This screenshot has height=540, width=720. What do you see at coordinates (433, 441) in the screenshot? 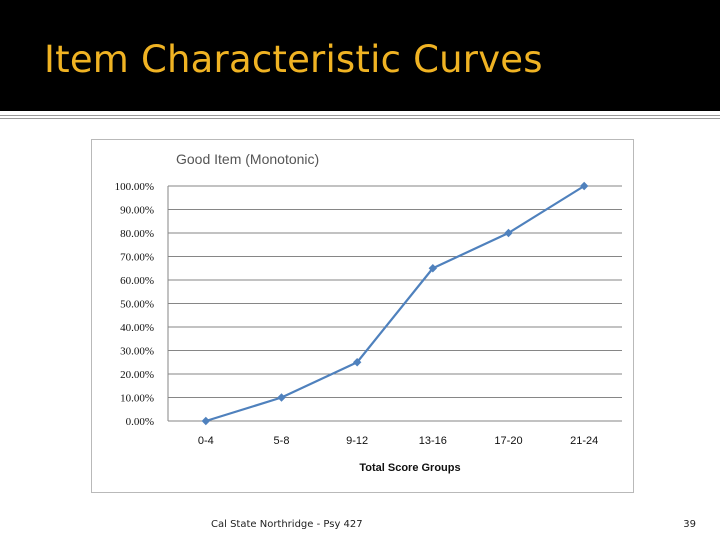
I see `x-tick-label: 13-16` at bounding box center [433, 441].